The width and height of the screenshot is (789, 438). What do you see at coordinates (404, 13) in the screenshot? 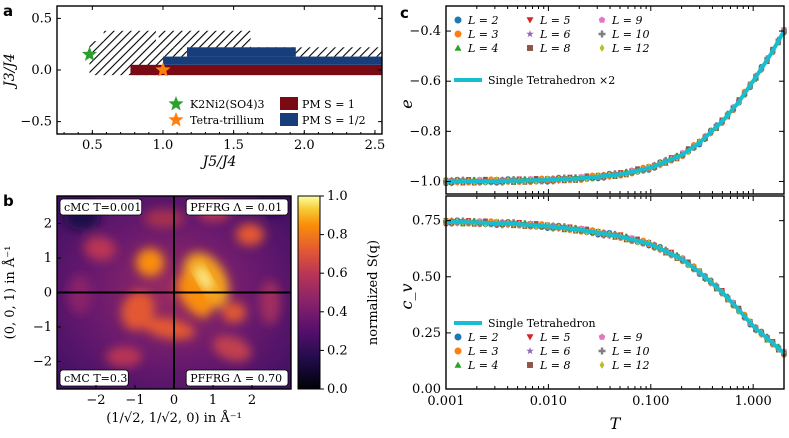
I see `panel-label-c: c` at bounding box center [404, 13].